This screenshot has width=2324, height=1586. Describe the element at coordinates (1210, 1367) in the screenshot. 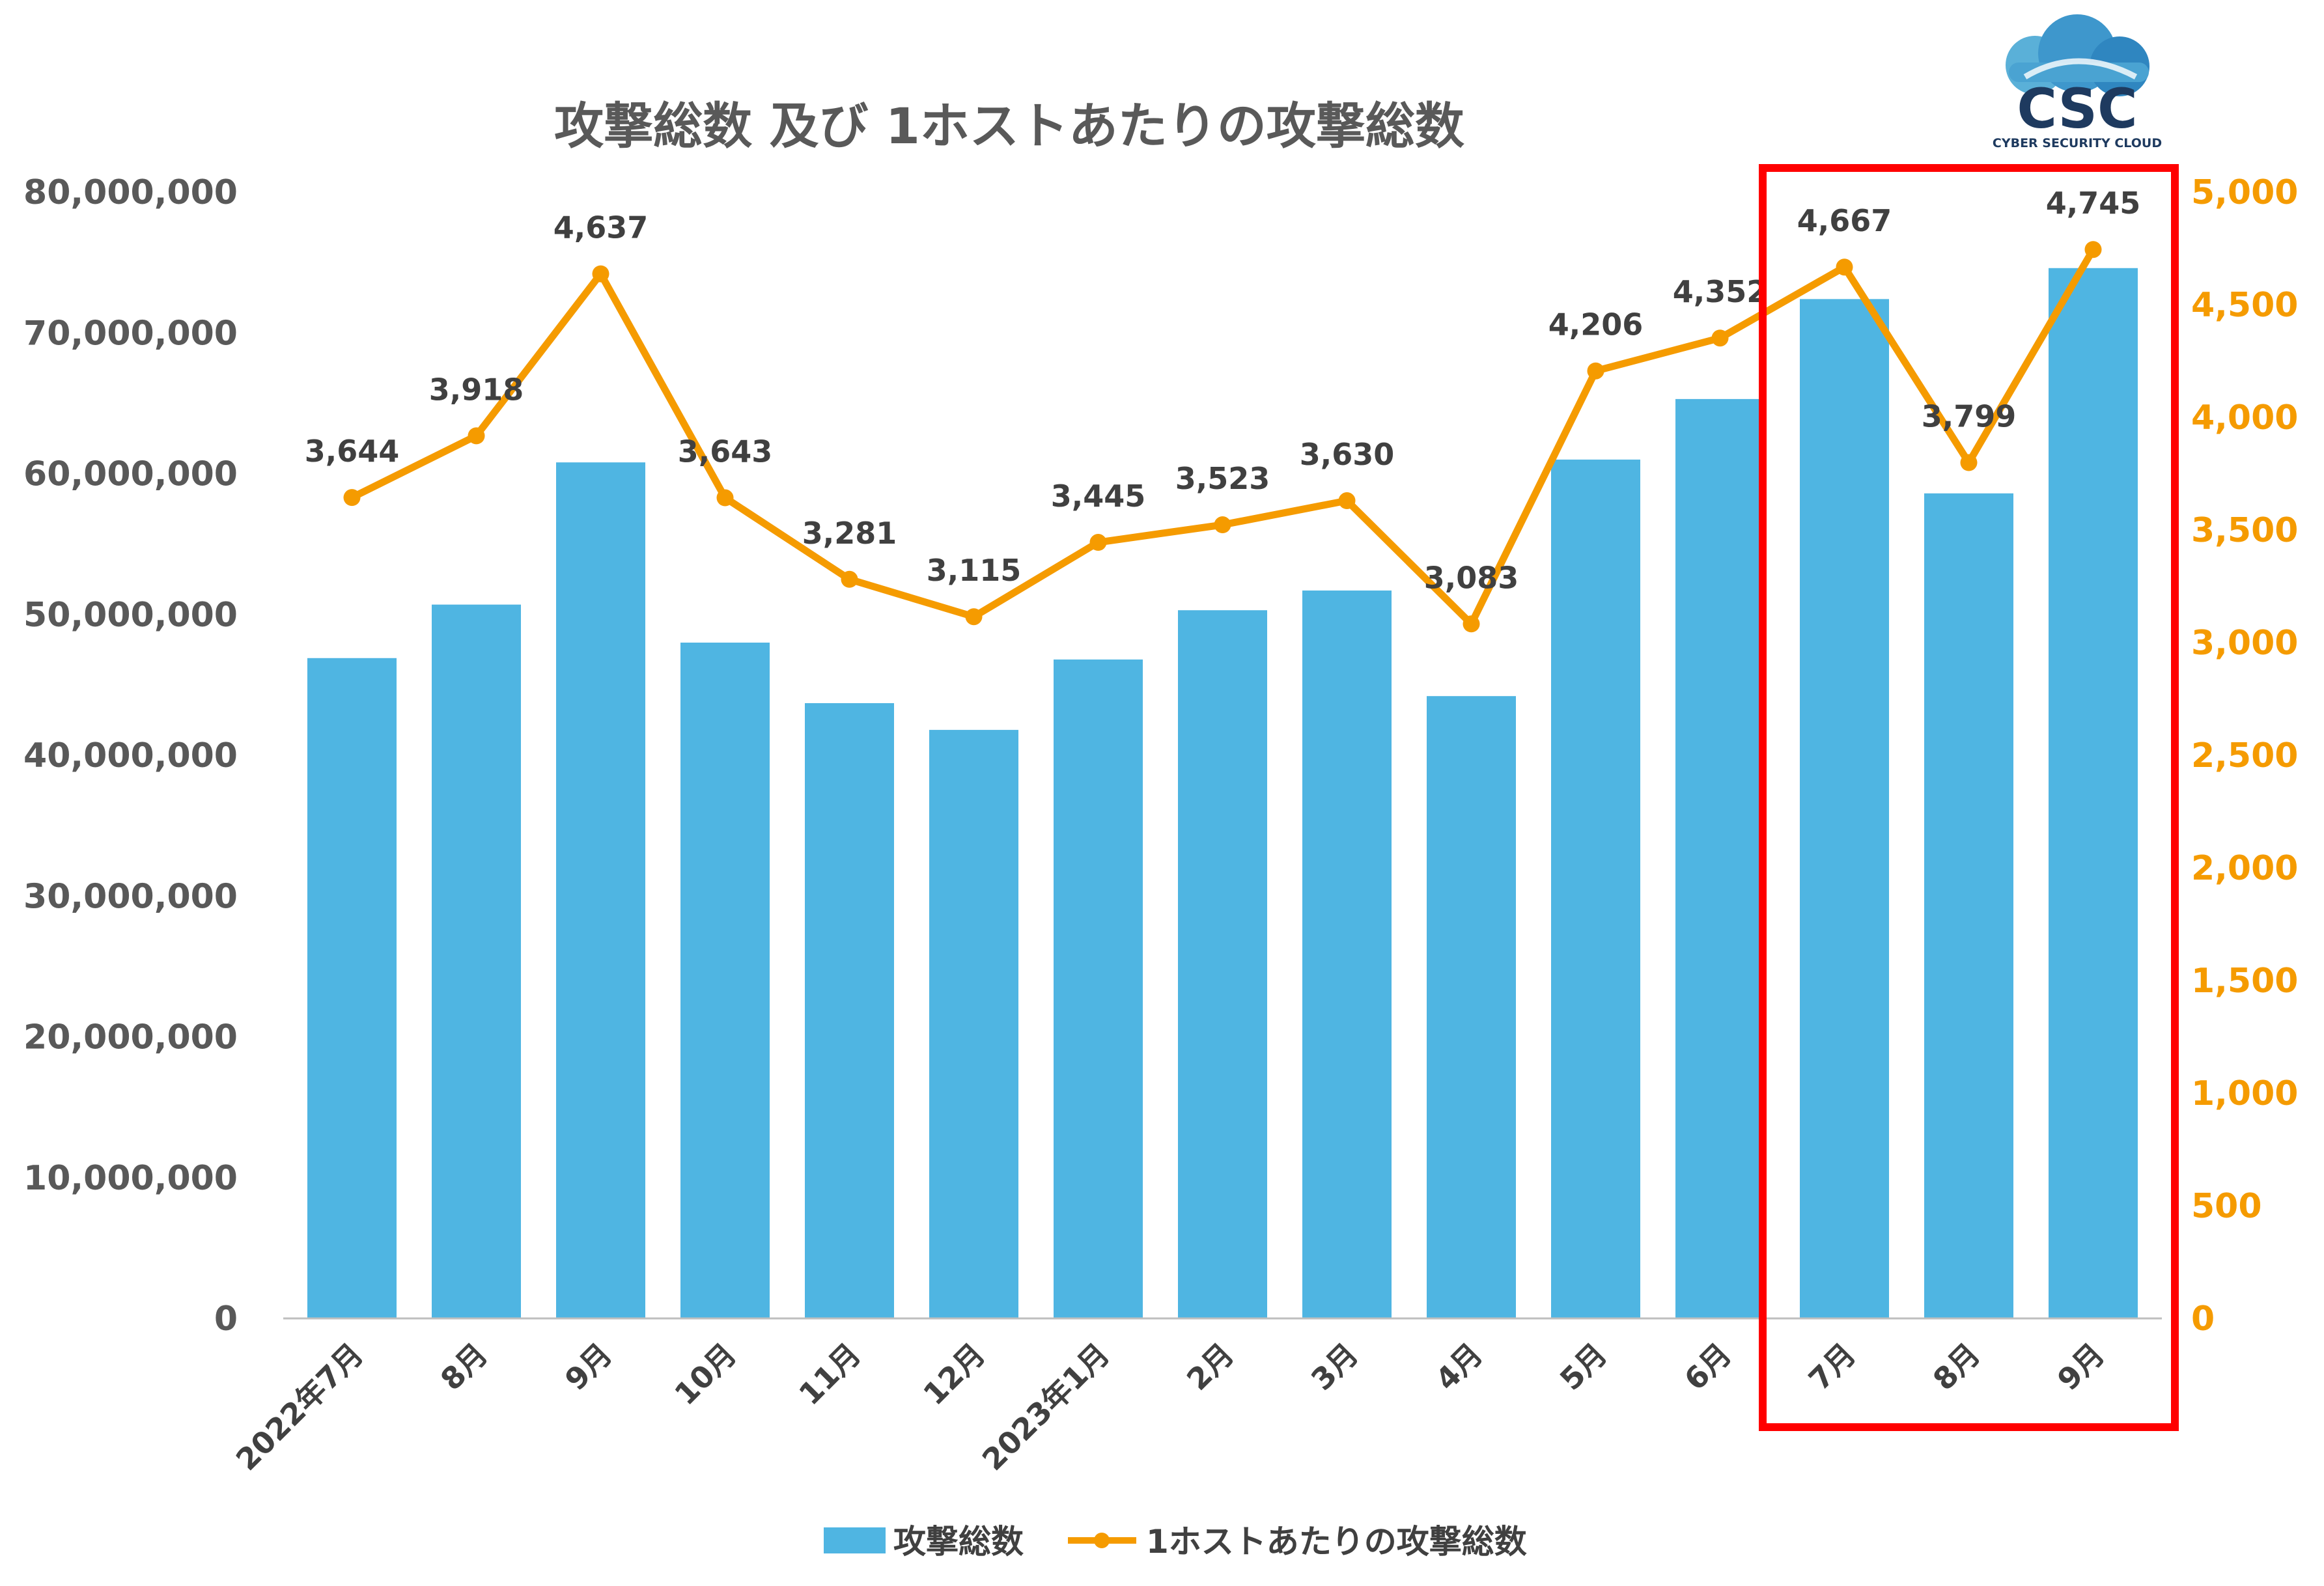

I see `x-tick-label: 2月` at that location.